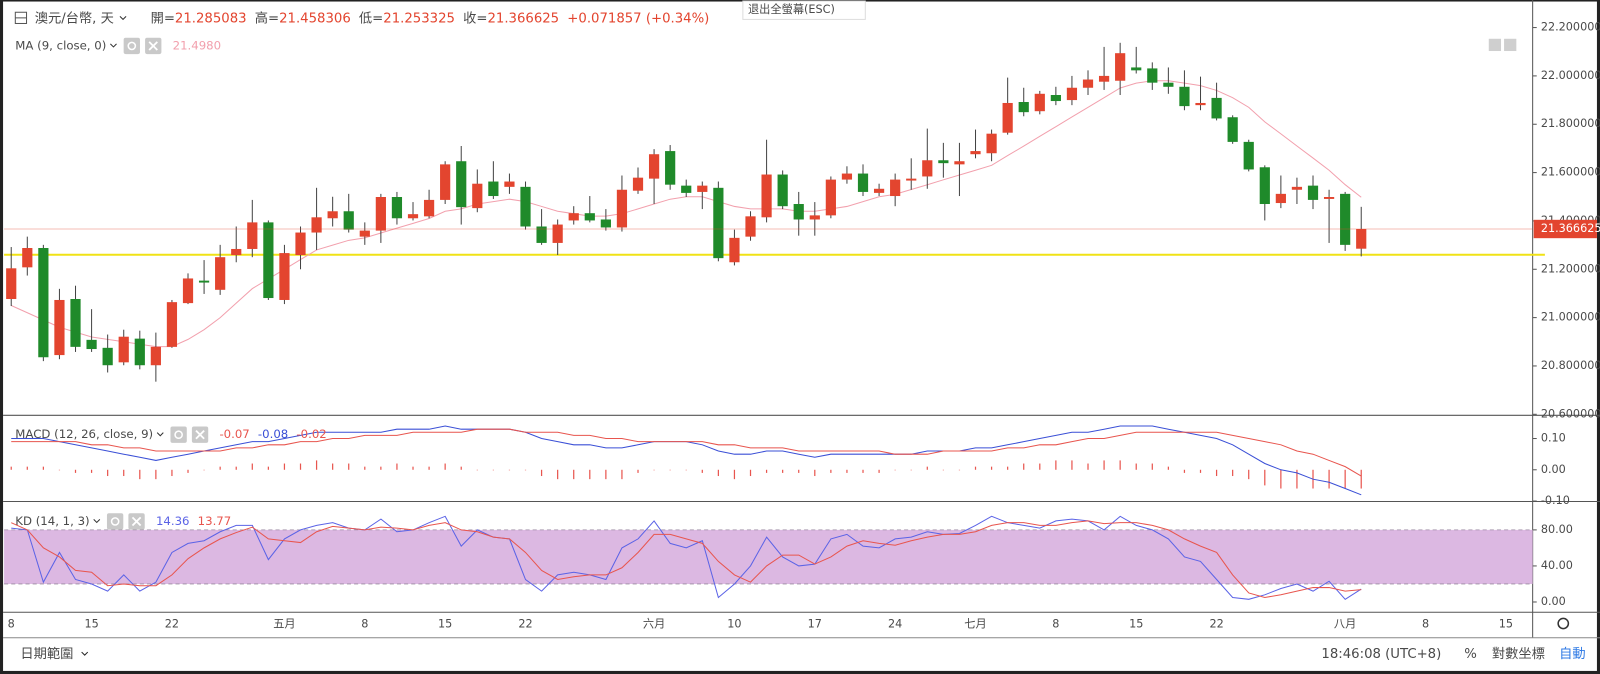 This screenshot has width=1600, height=674. Describe the element at coordinates (895, 624) in the screenshot. I see `x-tick-label: 24` at that location.